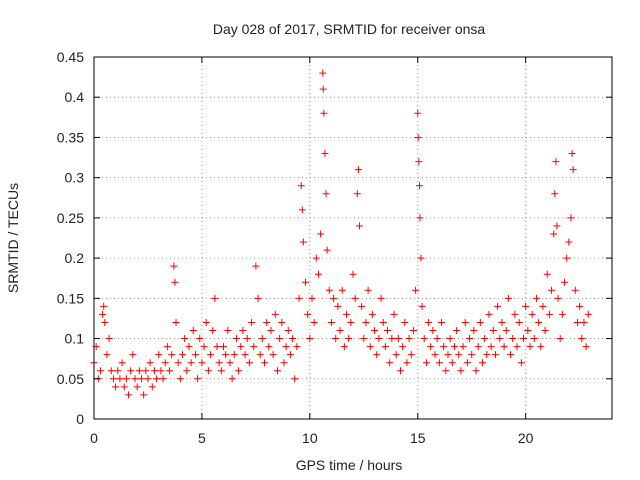 The width and height of the screenshot is (640, 480). Describe the element at coordinates (310, 438) in the screenshot. I see `x-tick-label: 10` at that location.